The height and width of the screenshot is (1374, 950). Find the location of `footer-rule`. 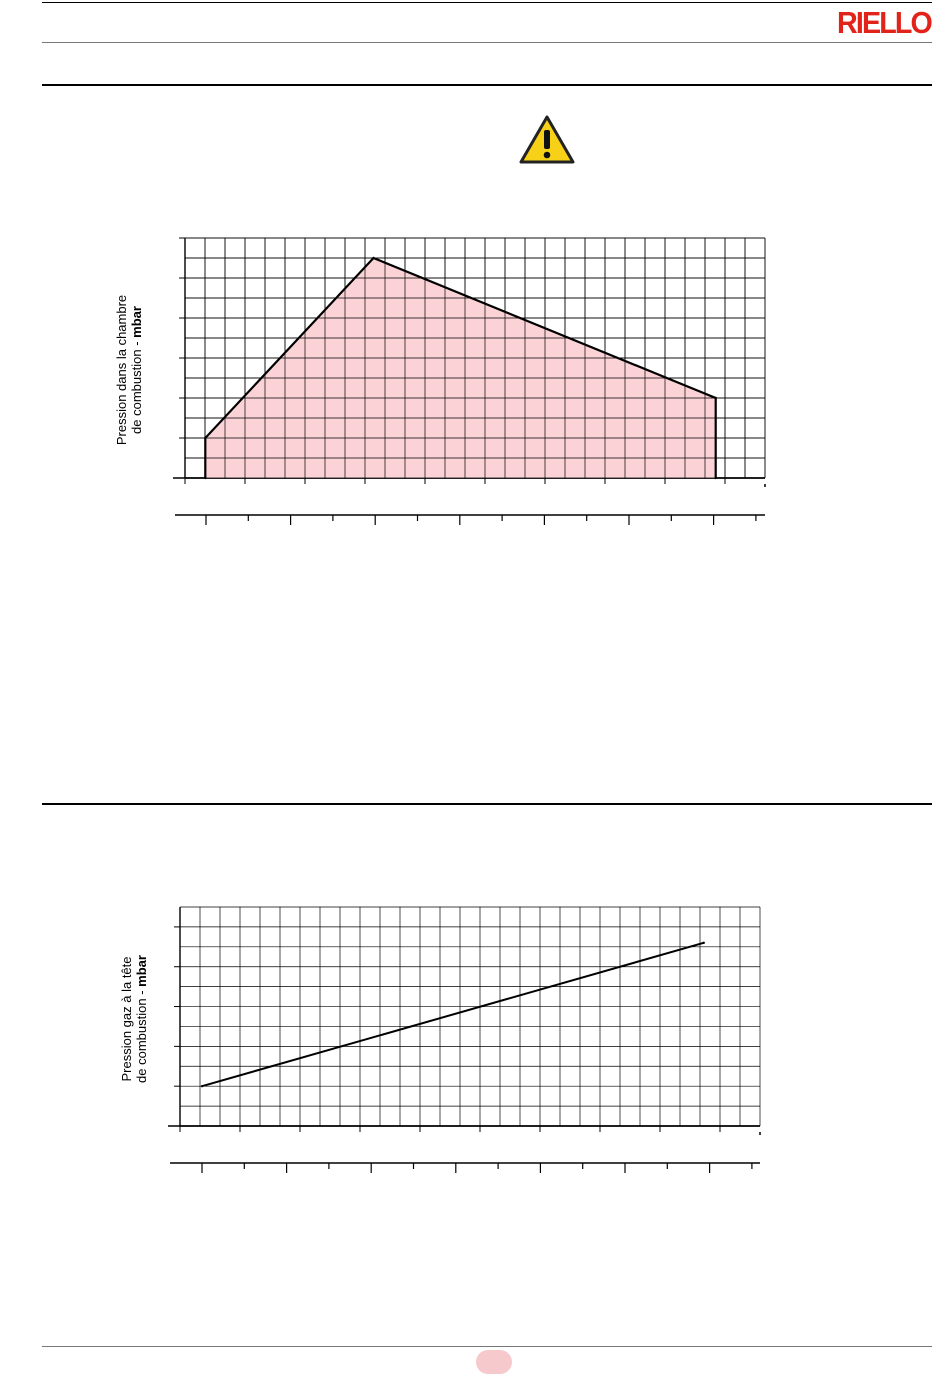

footer-rule is located at coordinates (487, 1346).